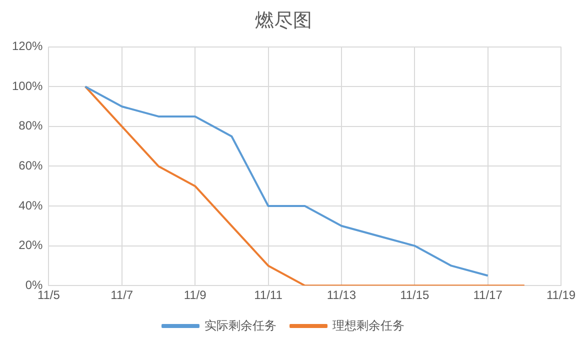 The height and width of the screenshot is (346, 583). Describe the element at coordinates (283, 20) in the screenshot. I see `chart-title: 燃尽图` at that location.